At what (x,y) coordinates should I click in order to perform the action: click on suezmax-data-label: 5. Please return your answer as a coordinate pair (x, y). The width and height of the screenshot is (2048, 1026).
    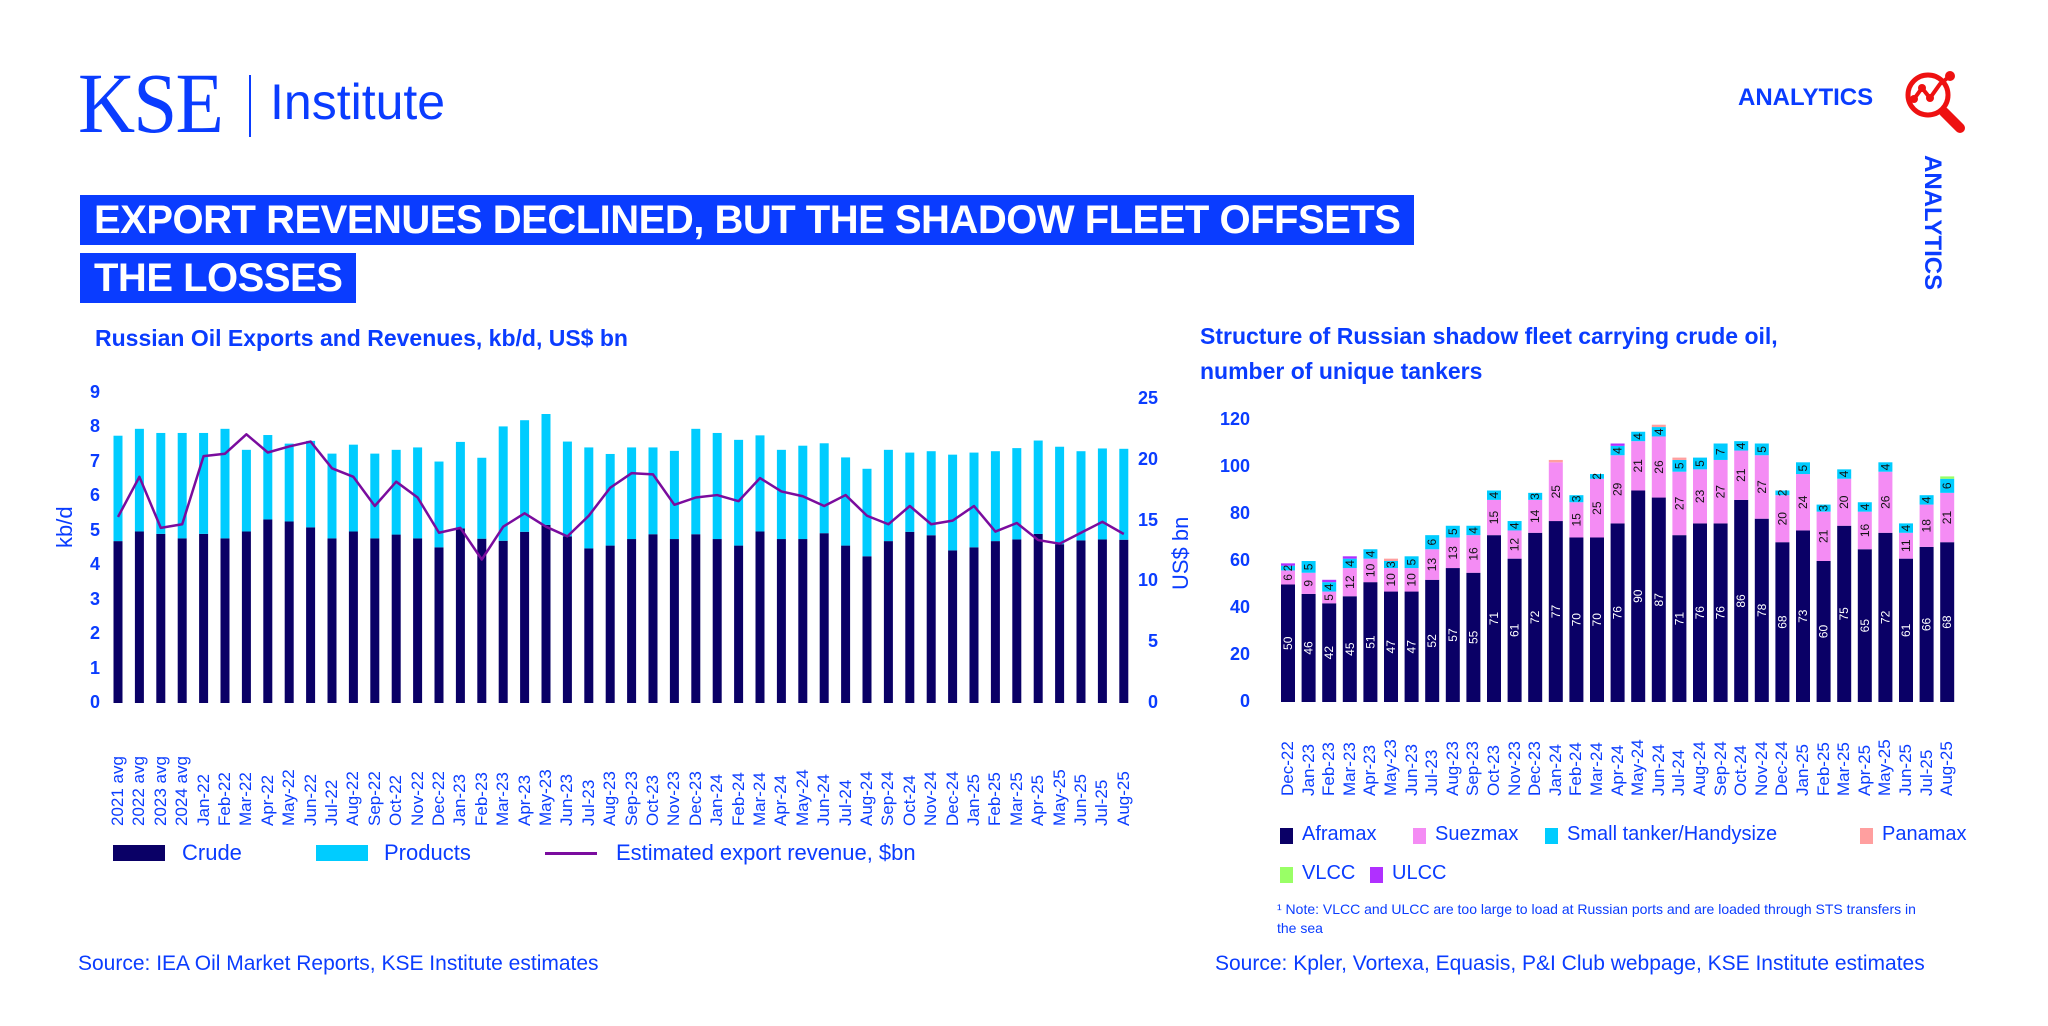
    Looking at the image, I should click on (1329, 597).